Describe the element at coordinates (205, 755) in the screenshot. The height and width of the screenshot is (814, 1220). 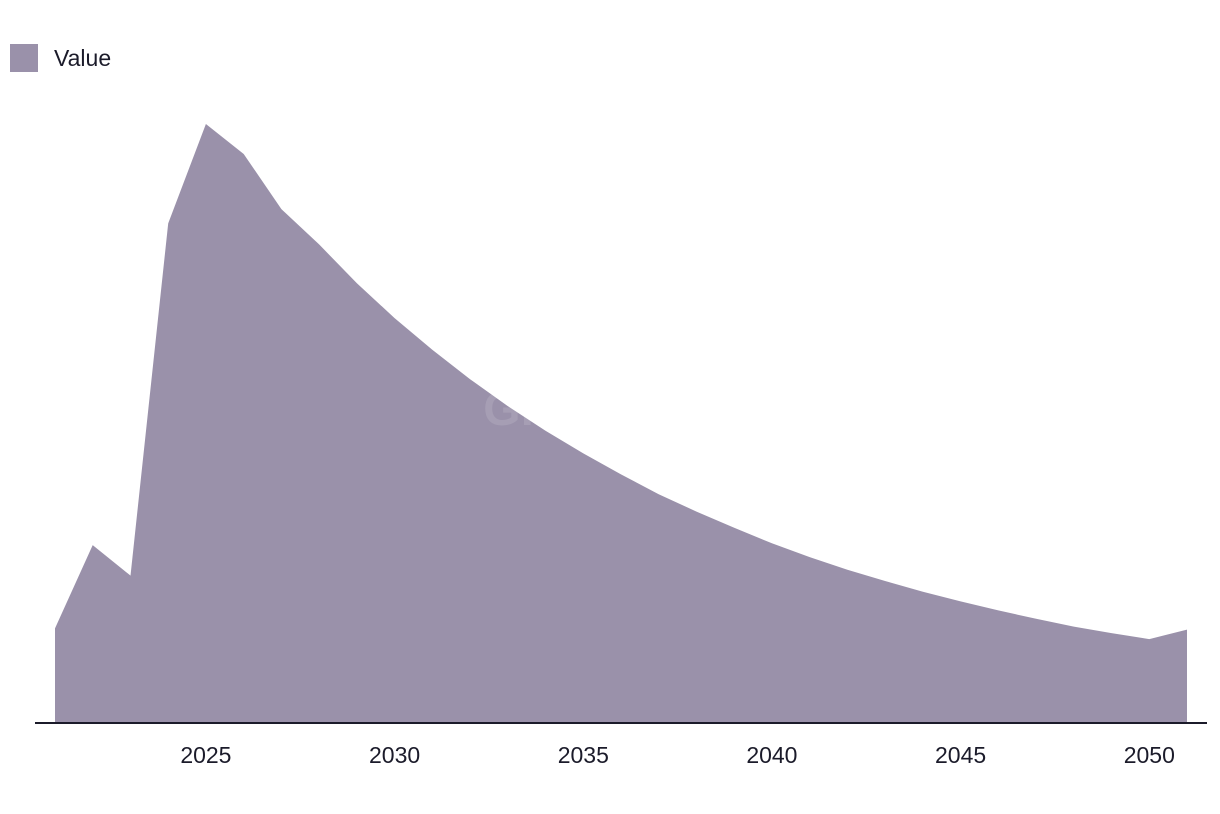
I see `x-tick-label: 2025` at that location.